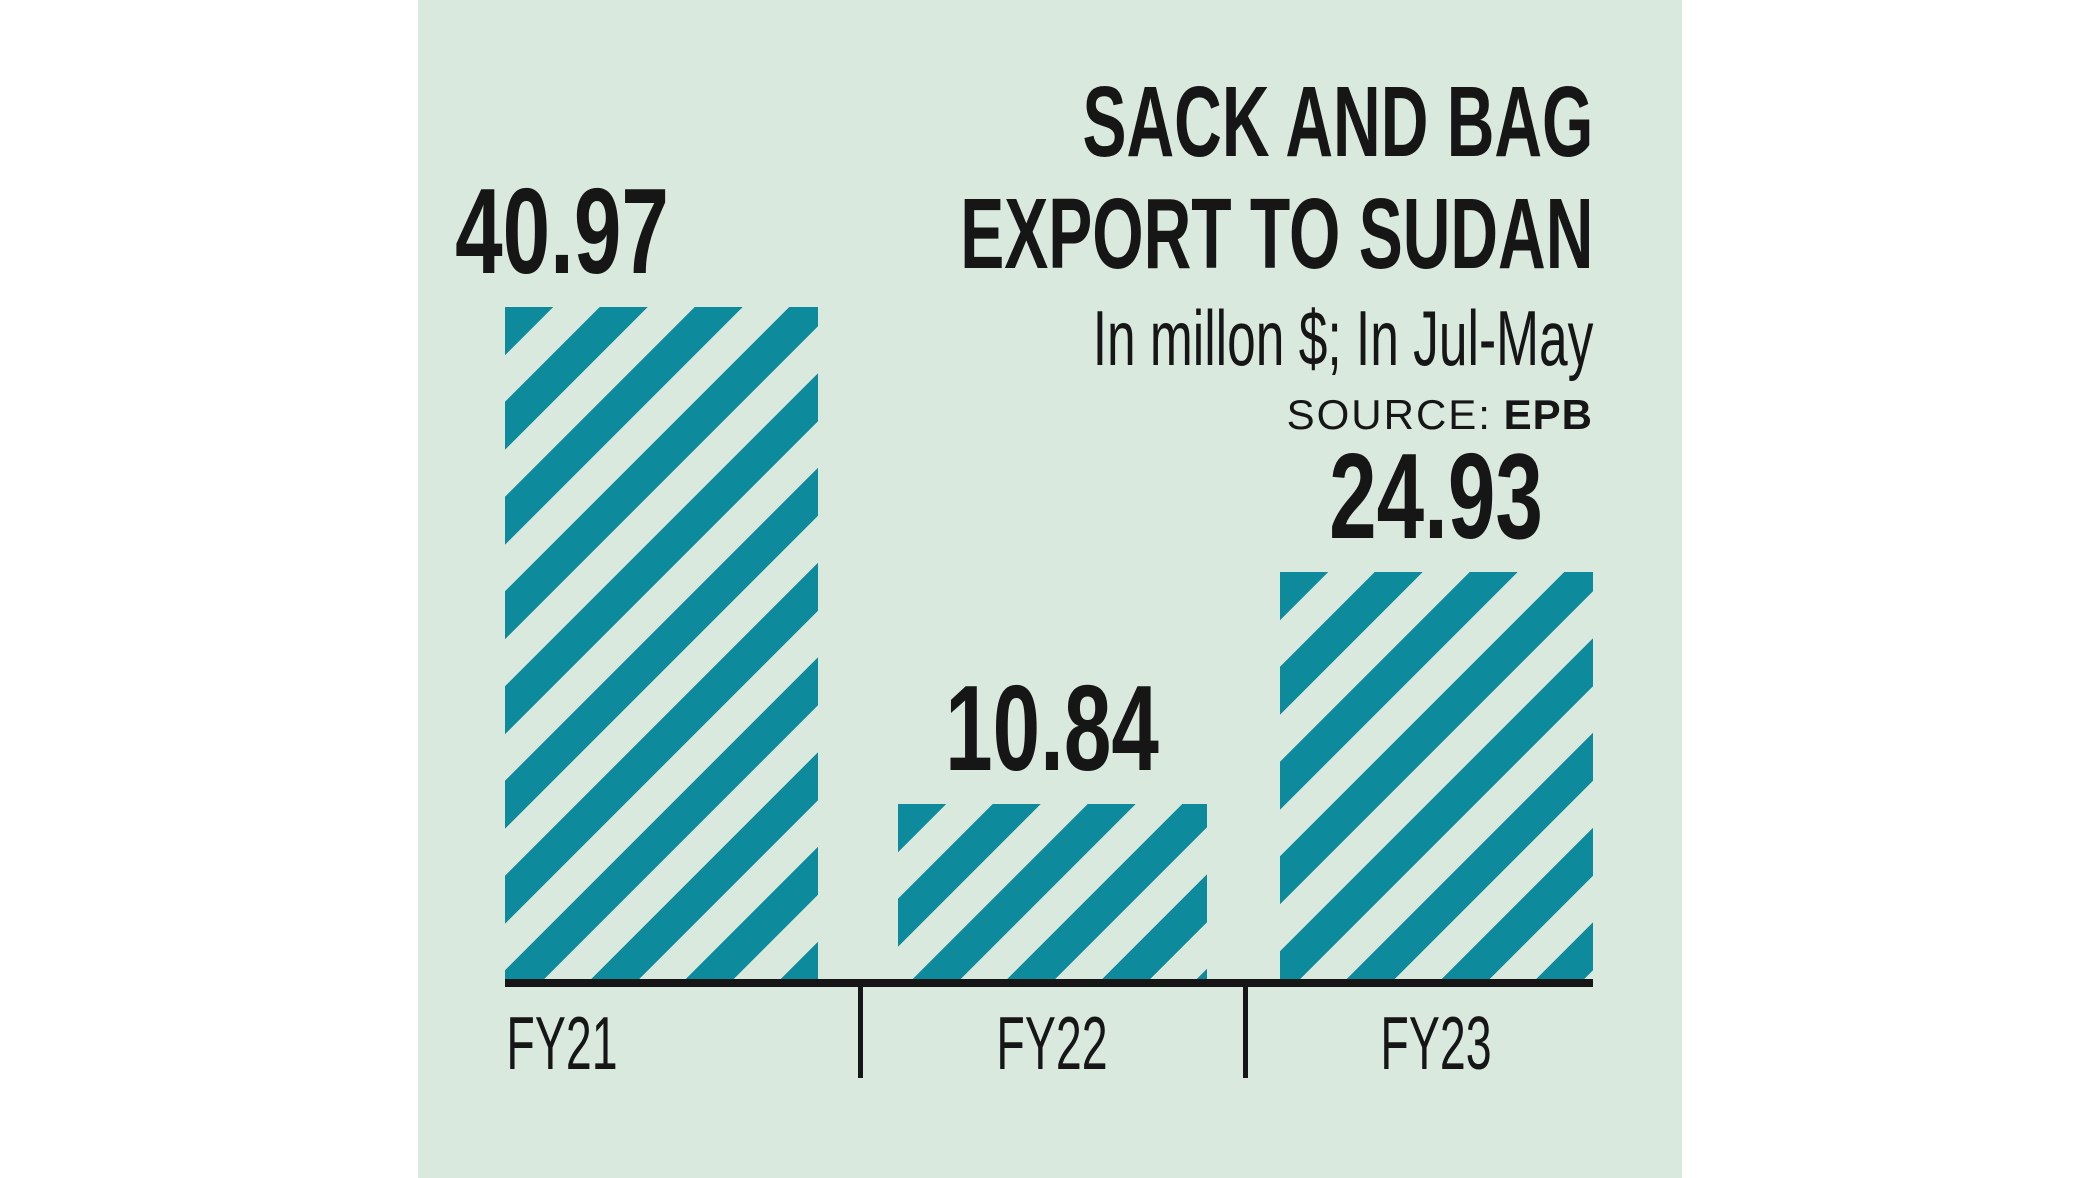 Image resolution: width=2100 pixels, height=1178 pixels. What do you see at coordinates (1052, 1043) in the screenshot?
I see `x-axis-label-fy22: FY22` at bounding box center [1052, 1043].